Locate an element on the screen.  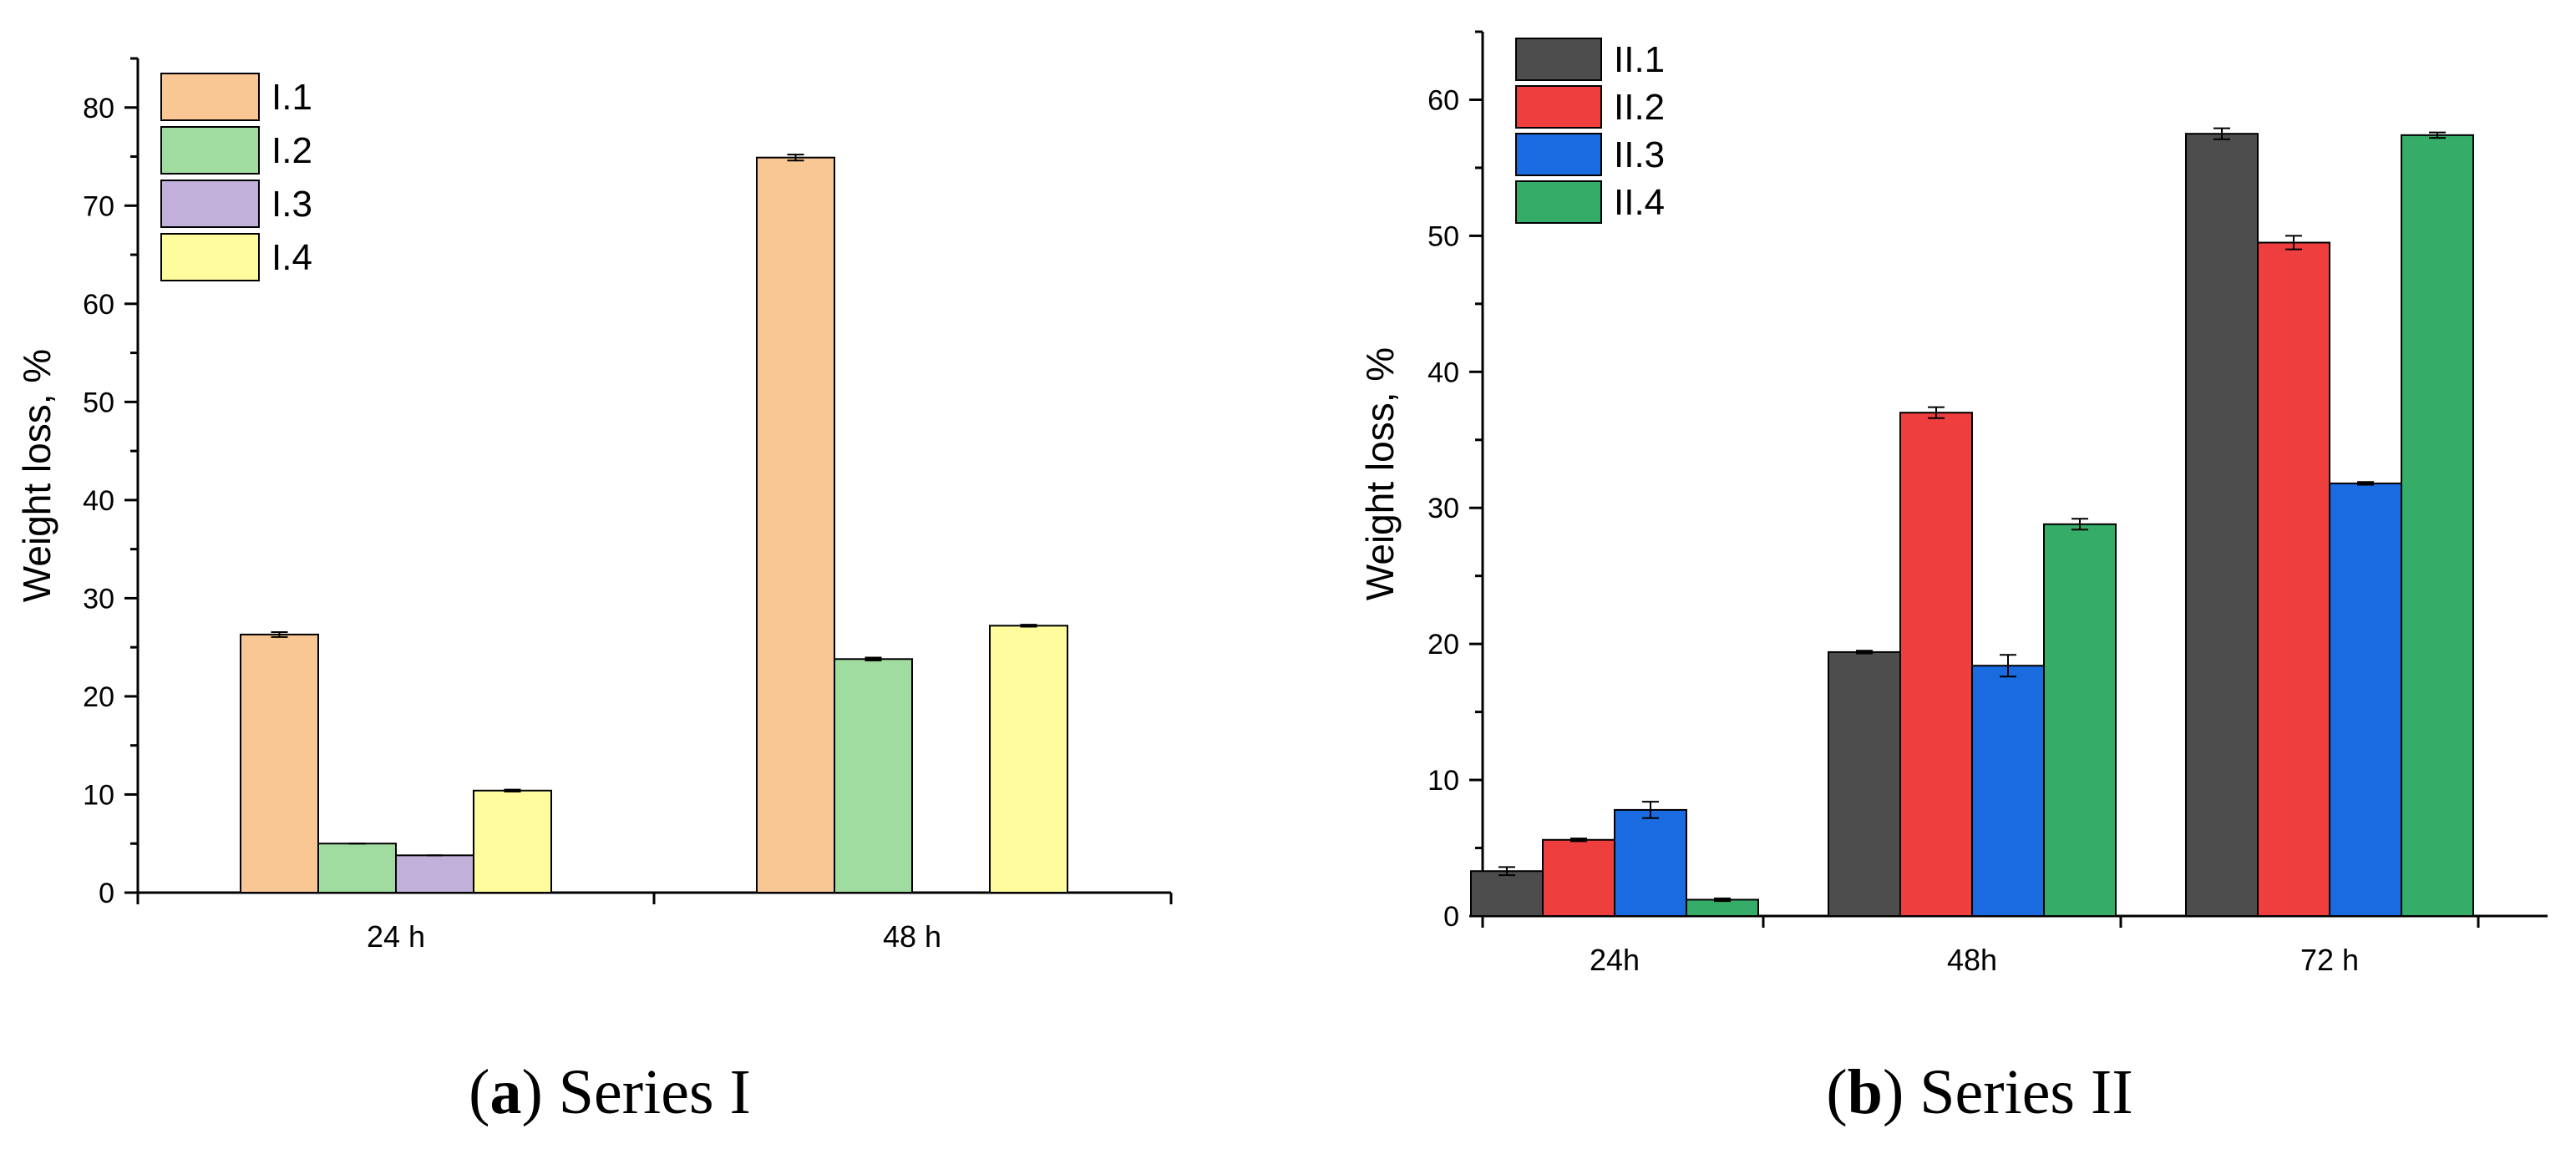
pa-y-tick-label: 80 is located at coordinates (98, 109).